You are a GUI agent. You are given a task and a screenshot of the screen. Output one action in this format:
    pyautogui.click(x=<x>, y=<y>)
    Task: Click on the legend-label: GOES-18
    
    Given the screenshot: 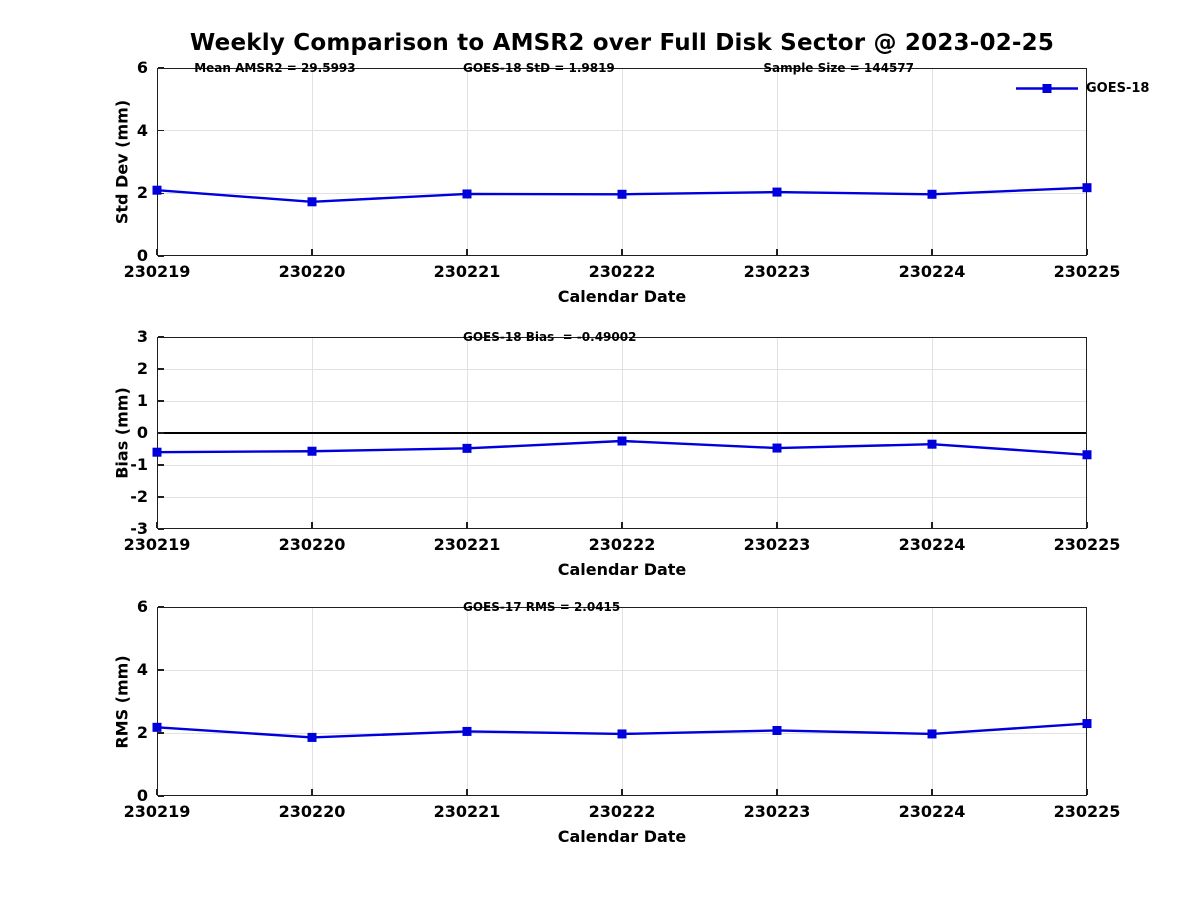 What is the action you would take?
    pyautogui.click(x=1118, y=88)
    